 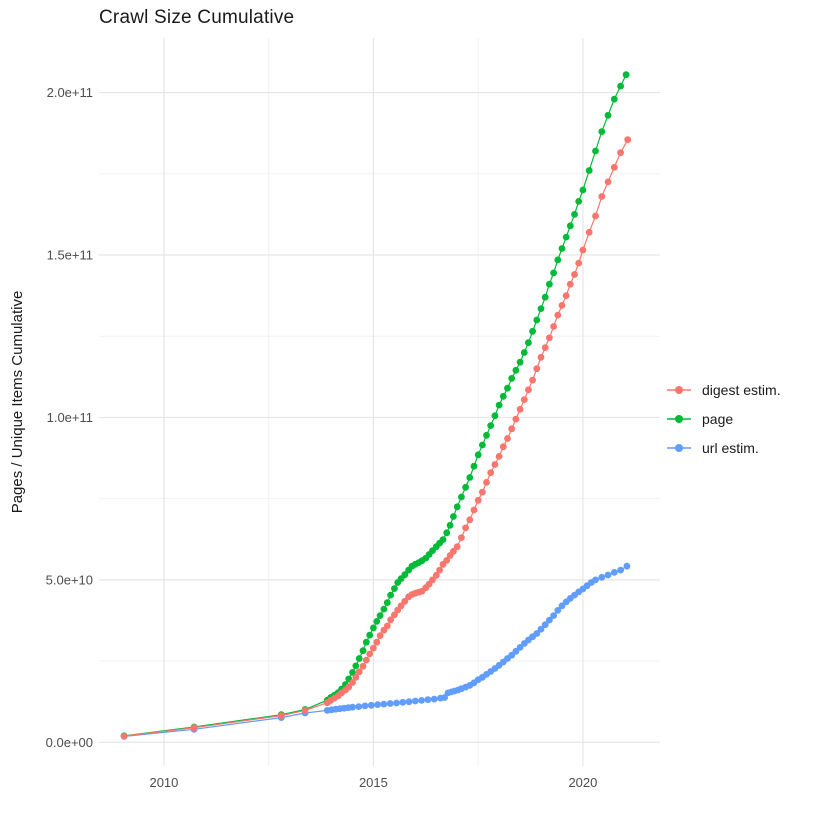 I want to click on x-tick-label: 2020, so click(x=582, y=782).